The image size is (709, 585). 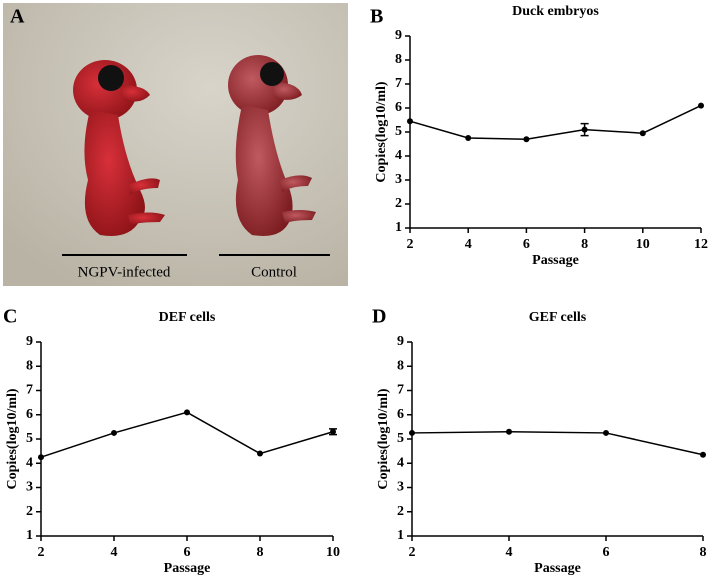 I want to click on panel-label: C, so click(x=10, y=317).